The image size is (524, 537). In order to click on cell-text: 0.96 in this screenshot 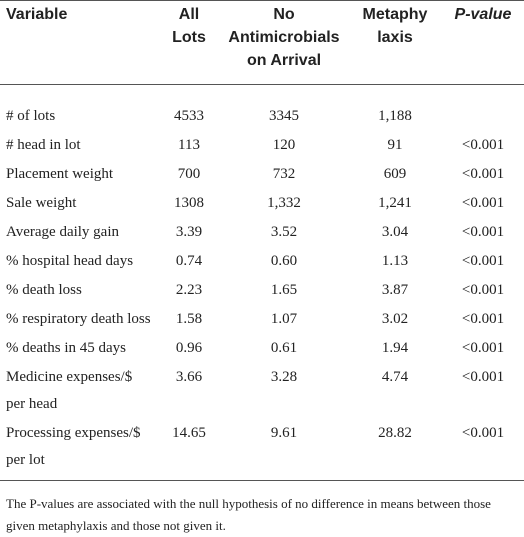, I will do `click(189, 348)`.